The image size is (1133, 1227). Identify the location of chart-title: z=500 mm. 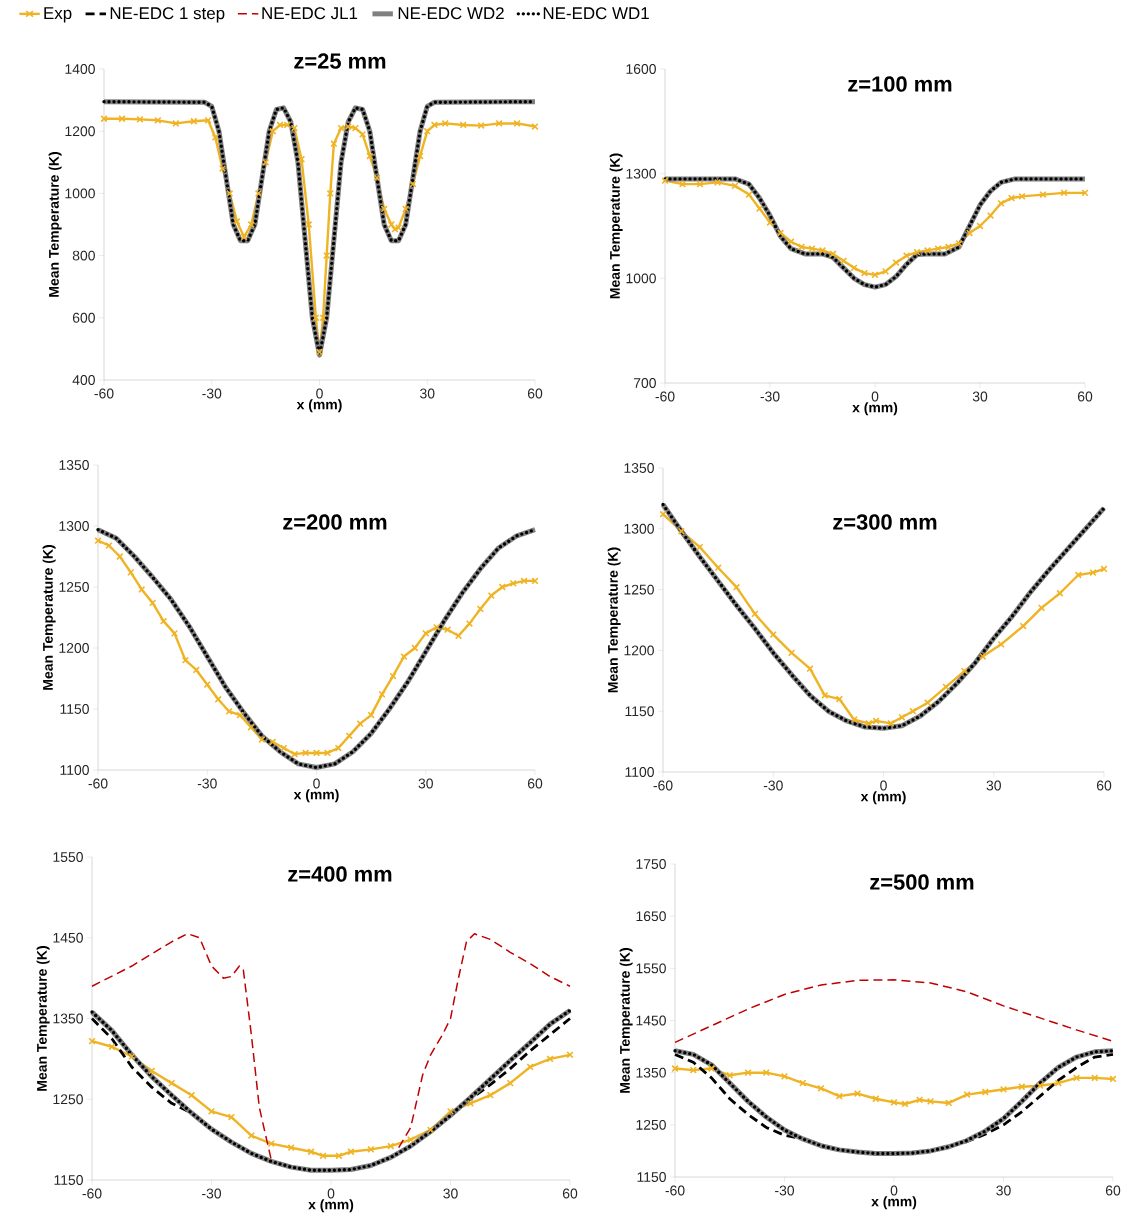
(922, 882).